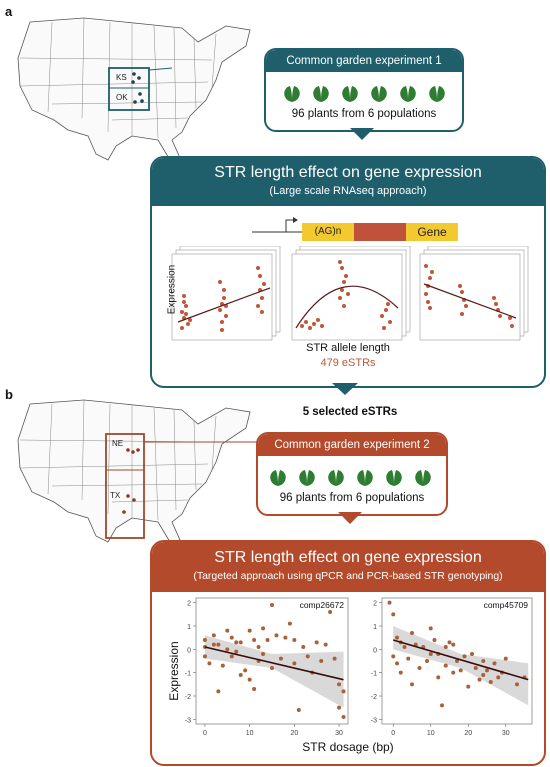 This screenshot has width=550, height=767. I want to click on rnaseq-plot-stacks, so click(350, 293).